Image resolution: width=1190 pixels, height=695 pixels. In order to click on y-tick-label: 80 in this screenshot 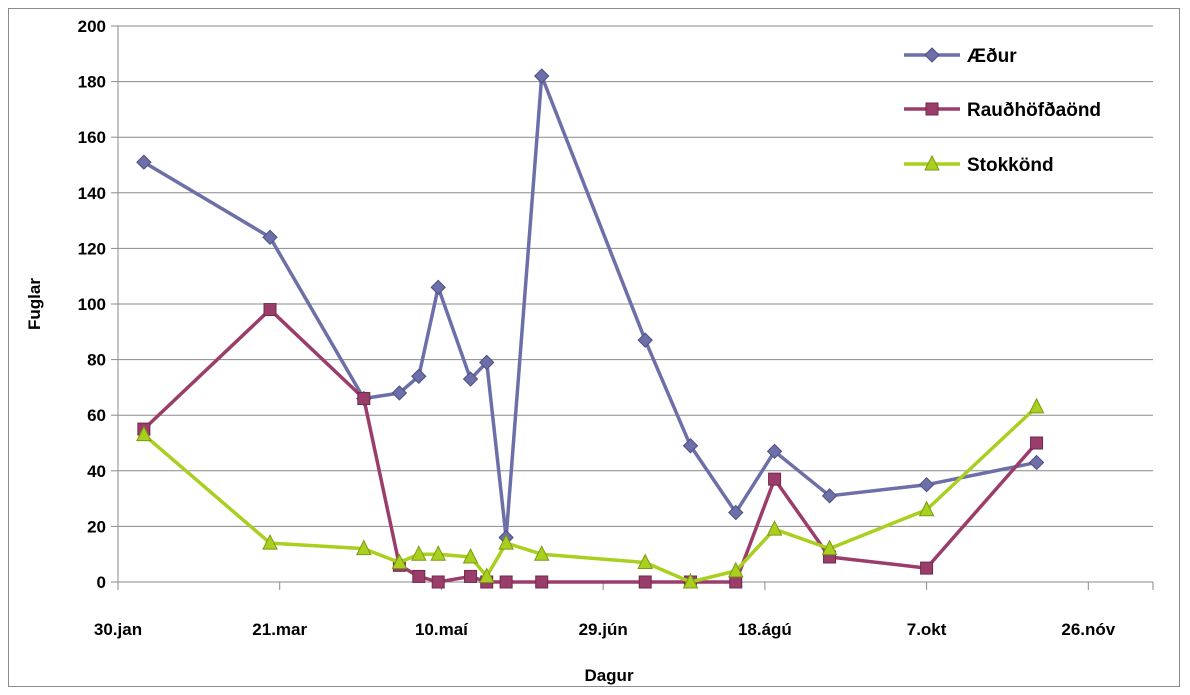, I will do `click(96, 360)`.